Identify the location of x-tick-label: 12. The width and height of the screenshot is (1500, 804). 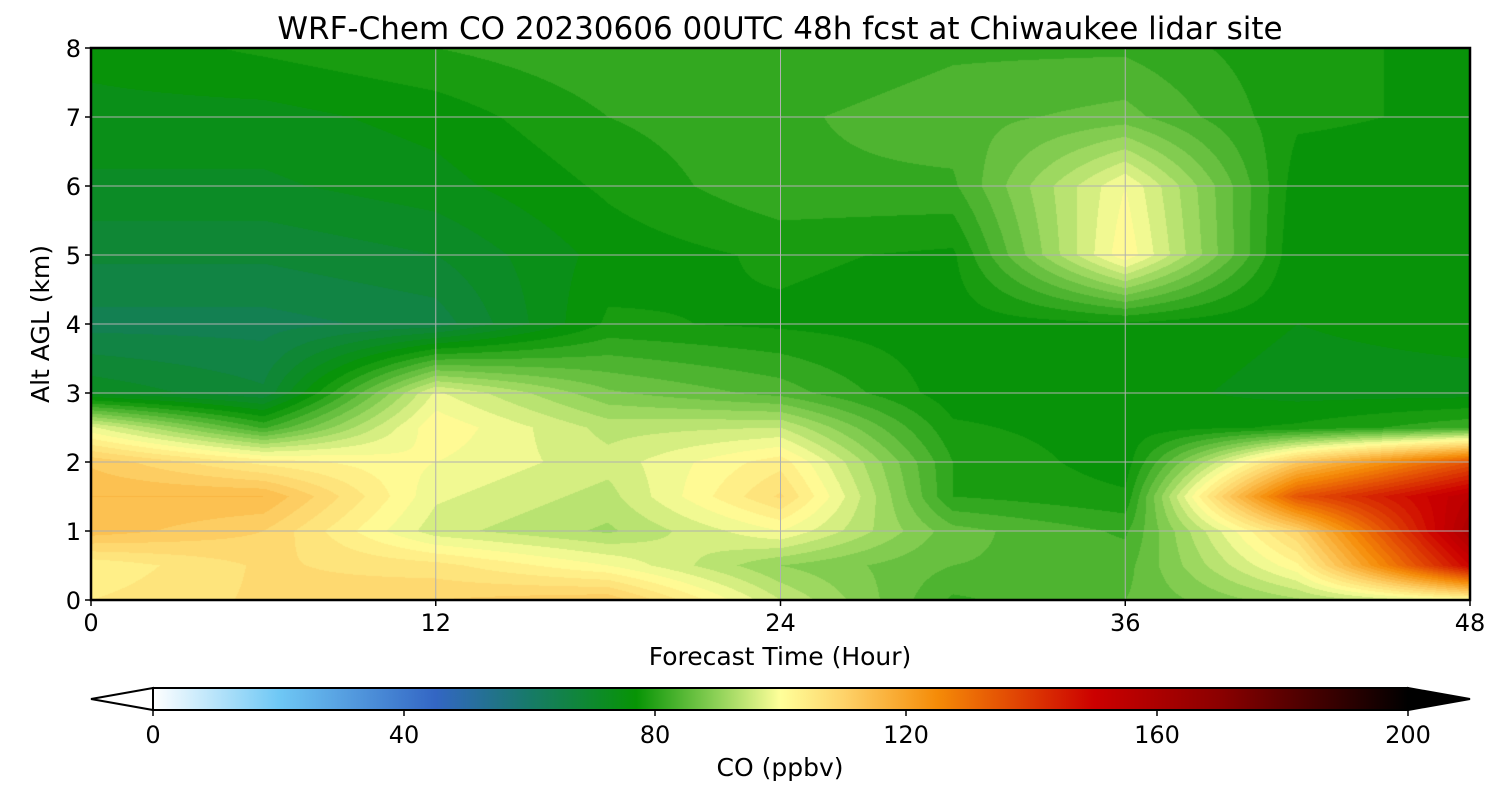
(435, 623).